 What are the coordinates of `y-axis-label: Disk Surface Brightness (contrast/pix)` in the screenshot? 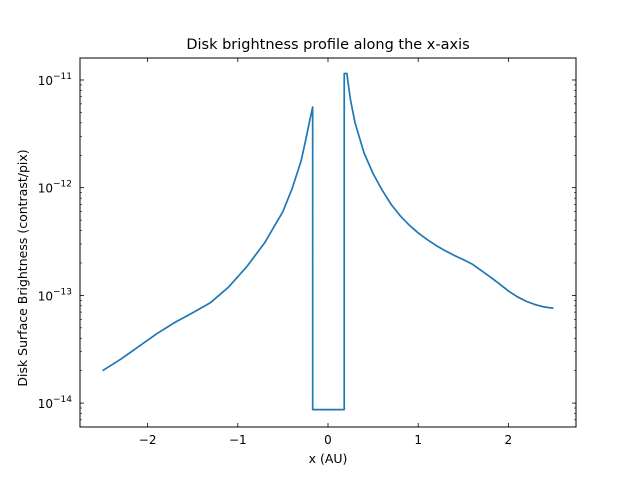 It's located at (22, 267).